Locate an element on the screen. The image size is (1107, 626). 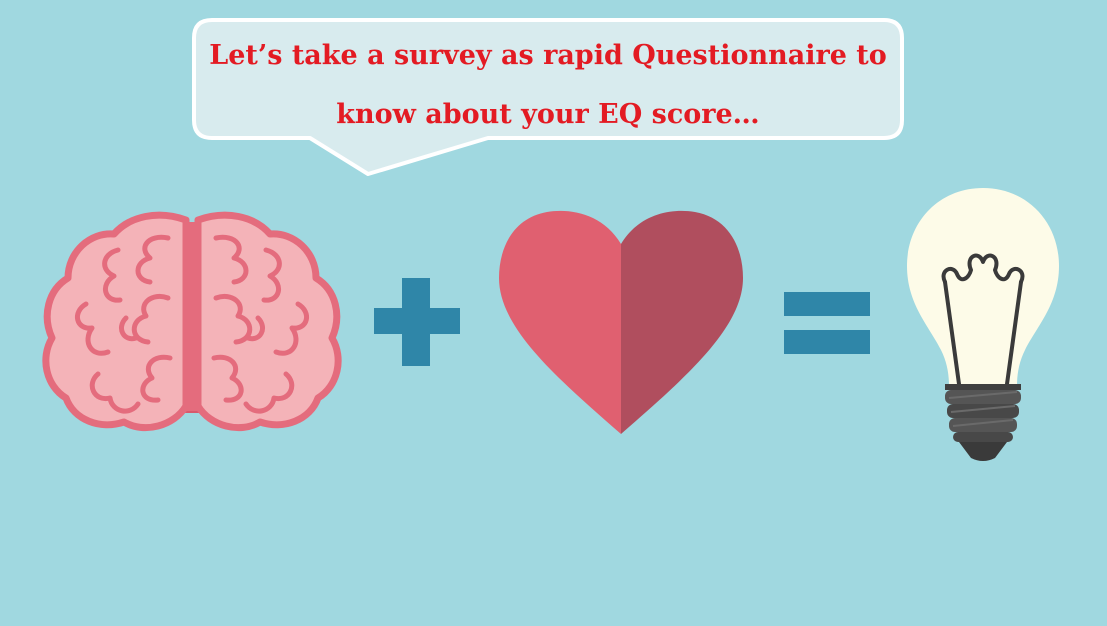
heart-icon is located at coordinates (621, 322).